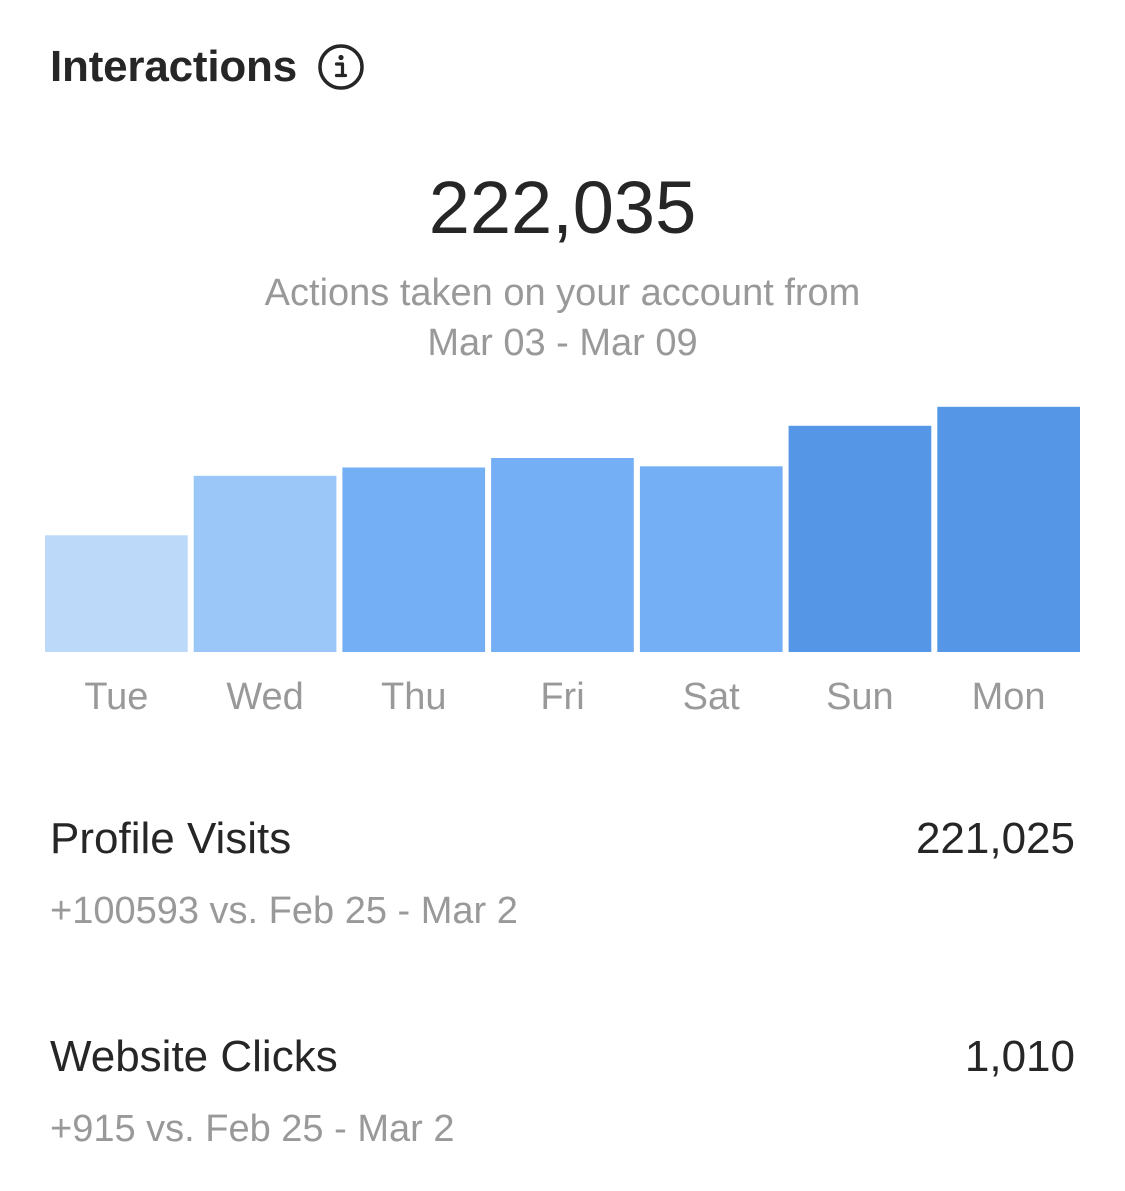 The image size is (1125, 1191). Describe the element at coordinates (562, 207) in the screenshot. I see `total-interactions-value: 222,035` at that location.